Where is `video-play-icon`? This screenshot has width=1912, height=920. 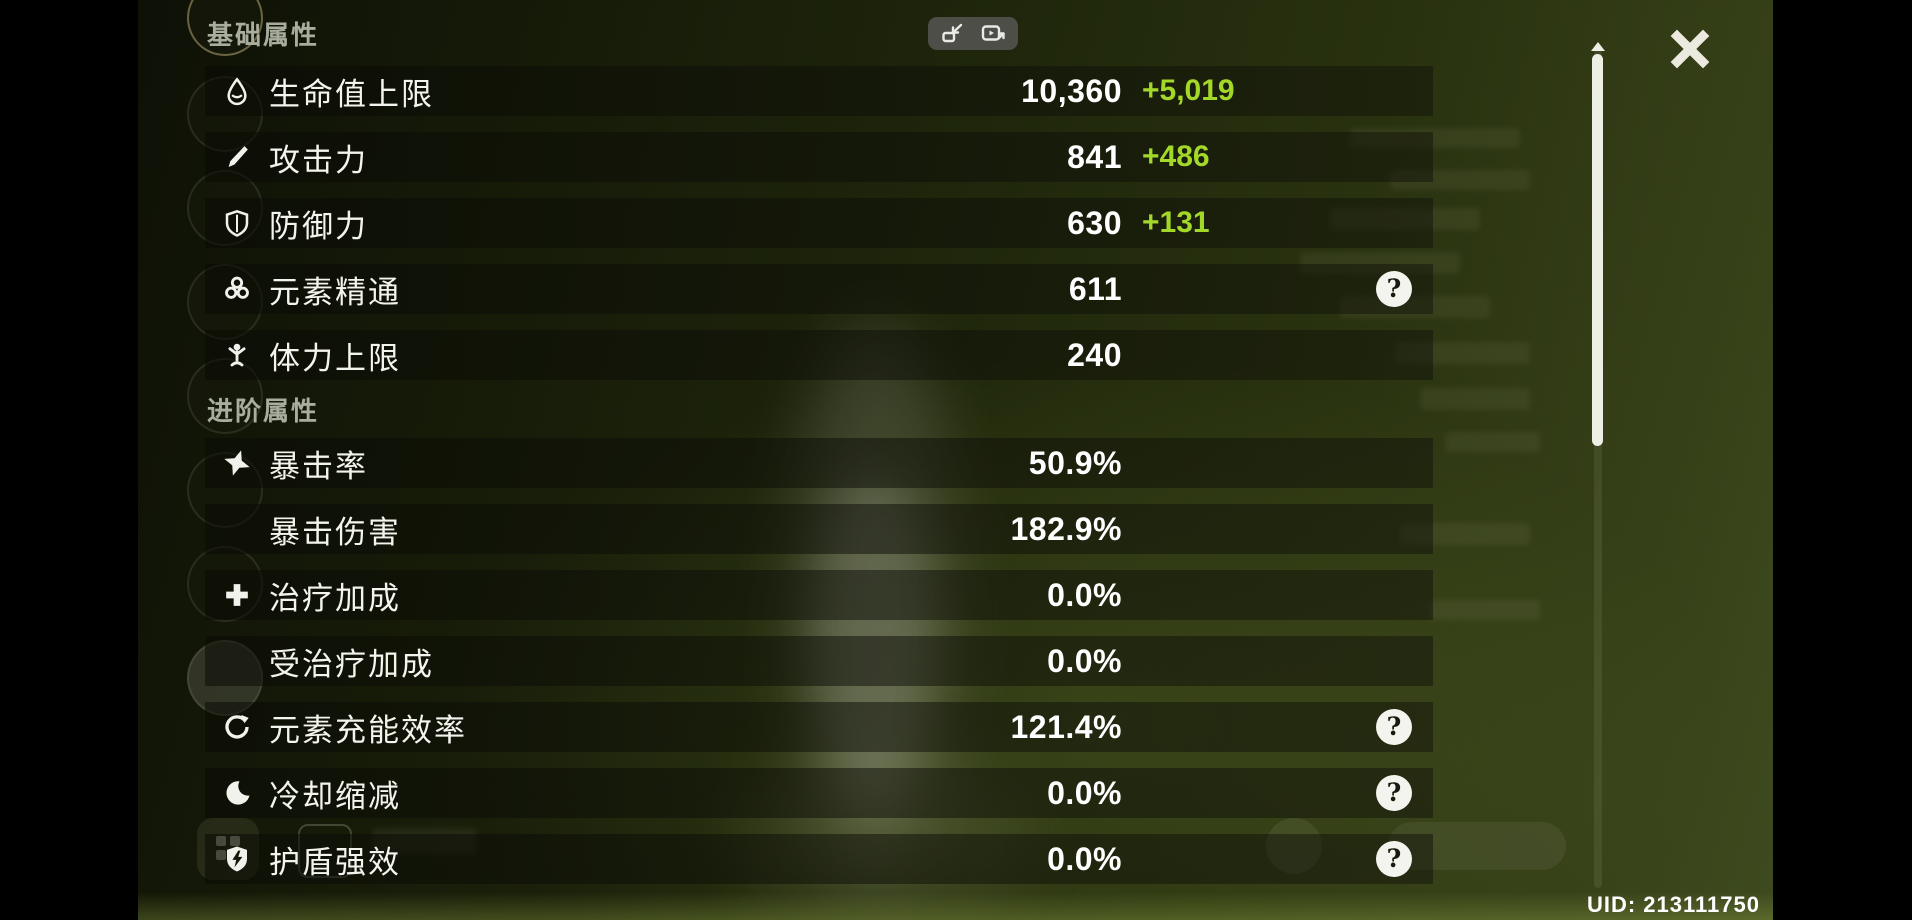
video-play-icon is located at coordinates (993, 35).